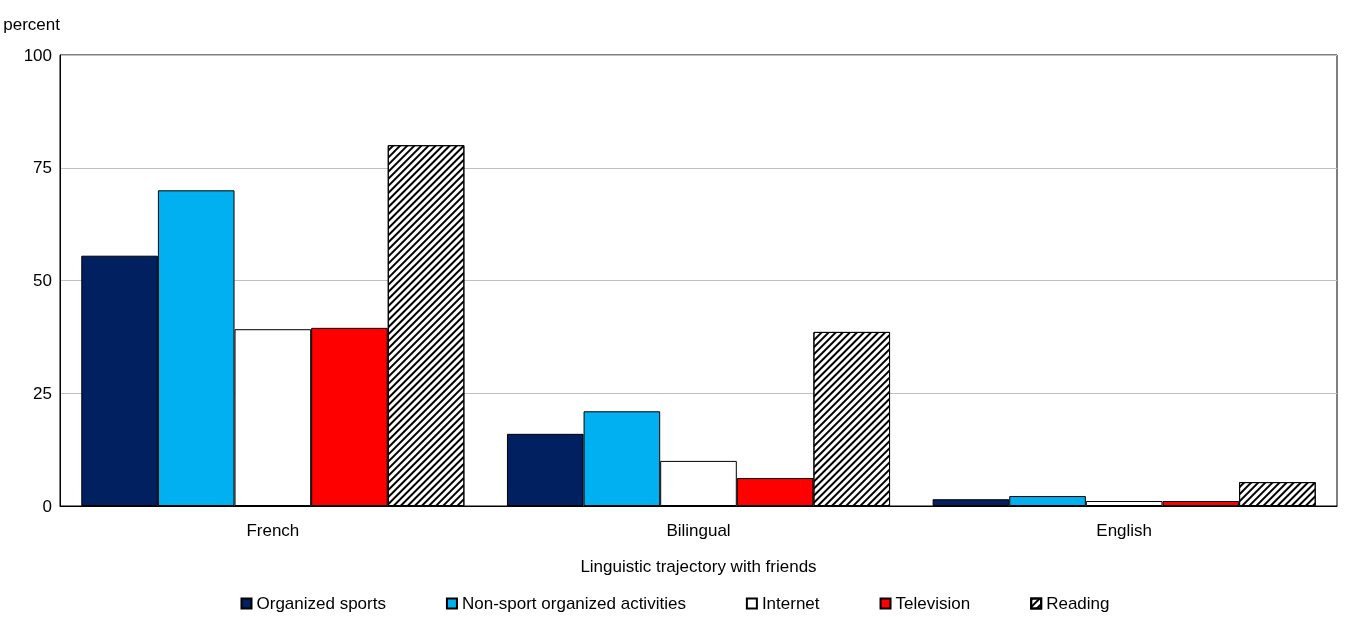 Image resolution: width=1350 pixels, height=617 pixels. Describe the element at coordinates (47, 506) in the screenshot. I see `y-tick-label: 0` at that location.